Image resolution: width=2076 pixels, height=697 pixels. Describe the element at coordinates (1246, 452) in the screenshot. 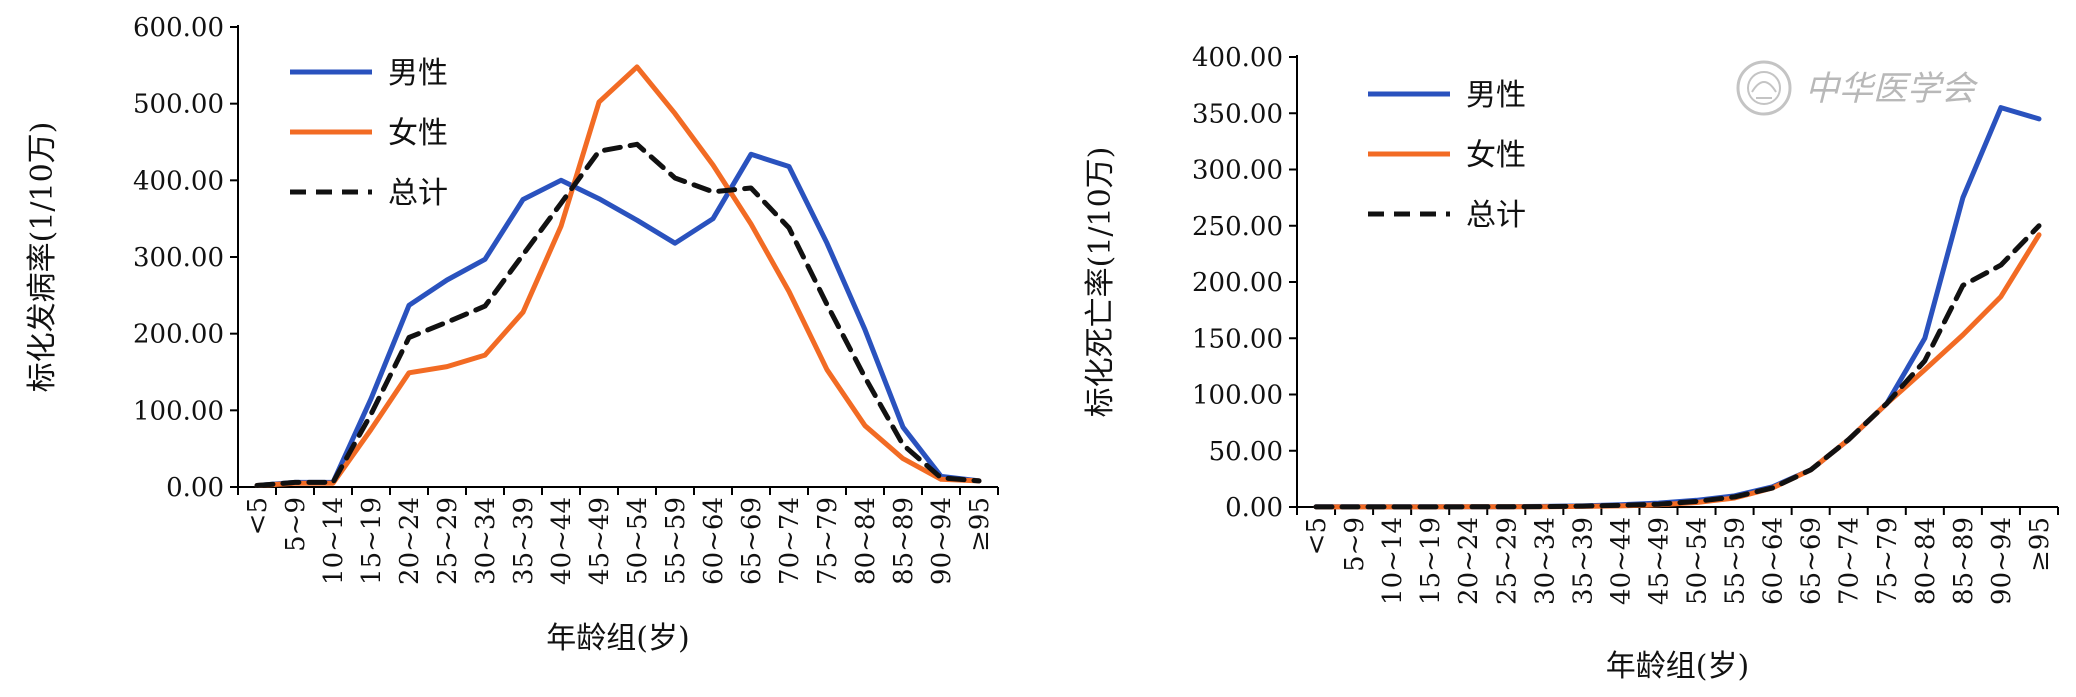

I see `y-tick-label: 50.00` at that location.